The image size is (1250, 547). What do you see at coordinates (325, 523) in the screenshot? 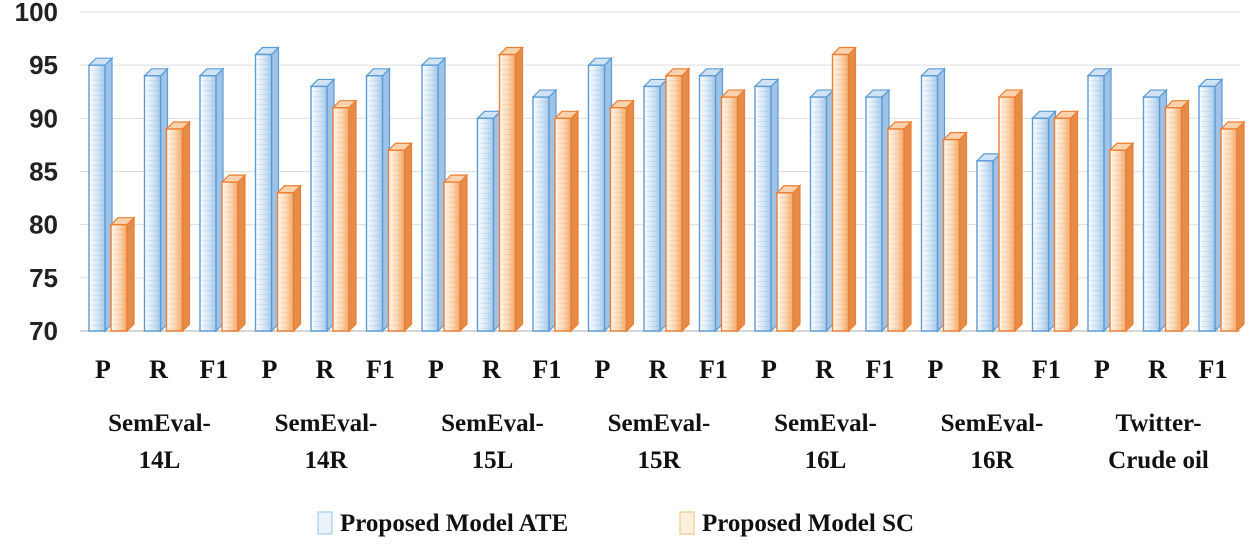
I see `legend-swatch-ate` at bounding box center [325, 523].